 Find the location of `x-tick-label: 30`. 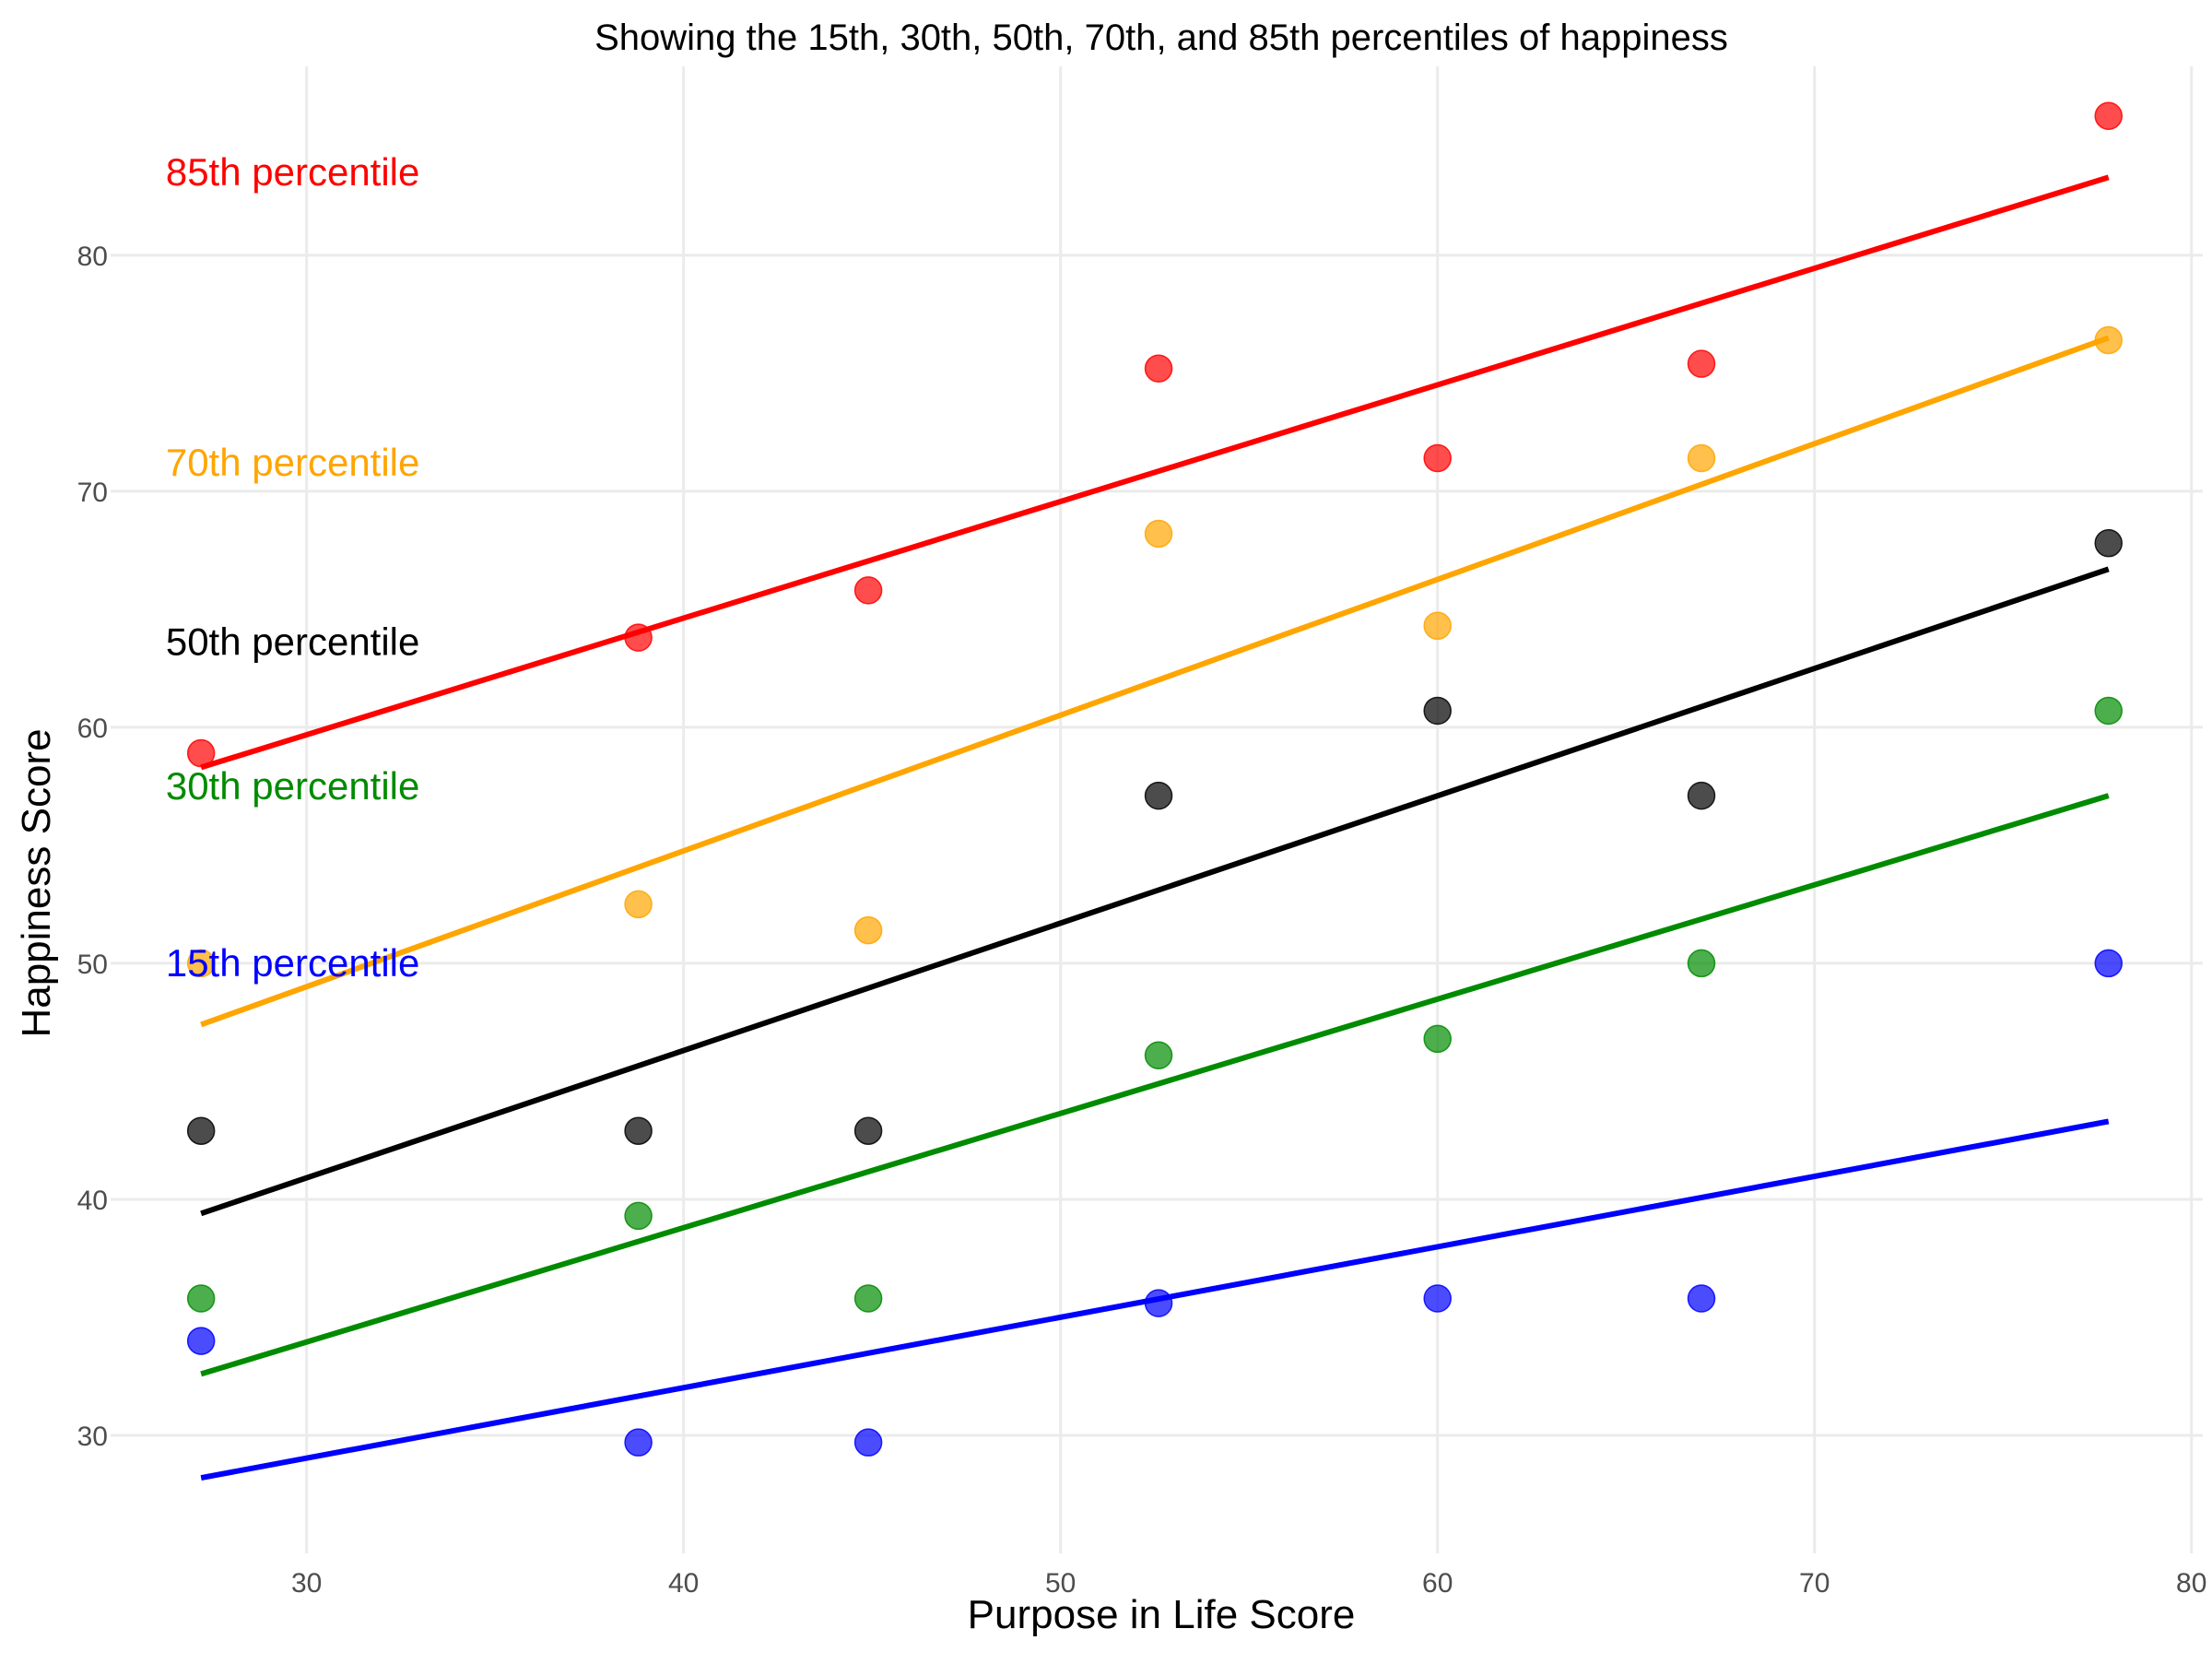

x-tick-label: 30 is located at coordinates (306, 1583).